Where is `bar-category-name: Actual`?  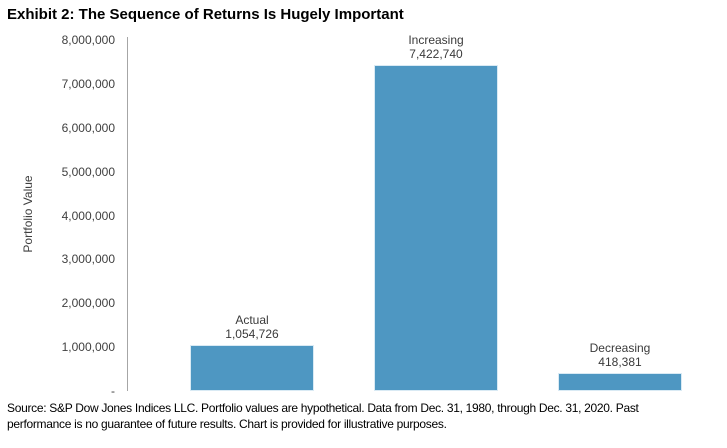
bar-category-name: Actual is located at coordinates (252, 320).